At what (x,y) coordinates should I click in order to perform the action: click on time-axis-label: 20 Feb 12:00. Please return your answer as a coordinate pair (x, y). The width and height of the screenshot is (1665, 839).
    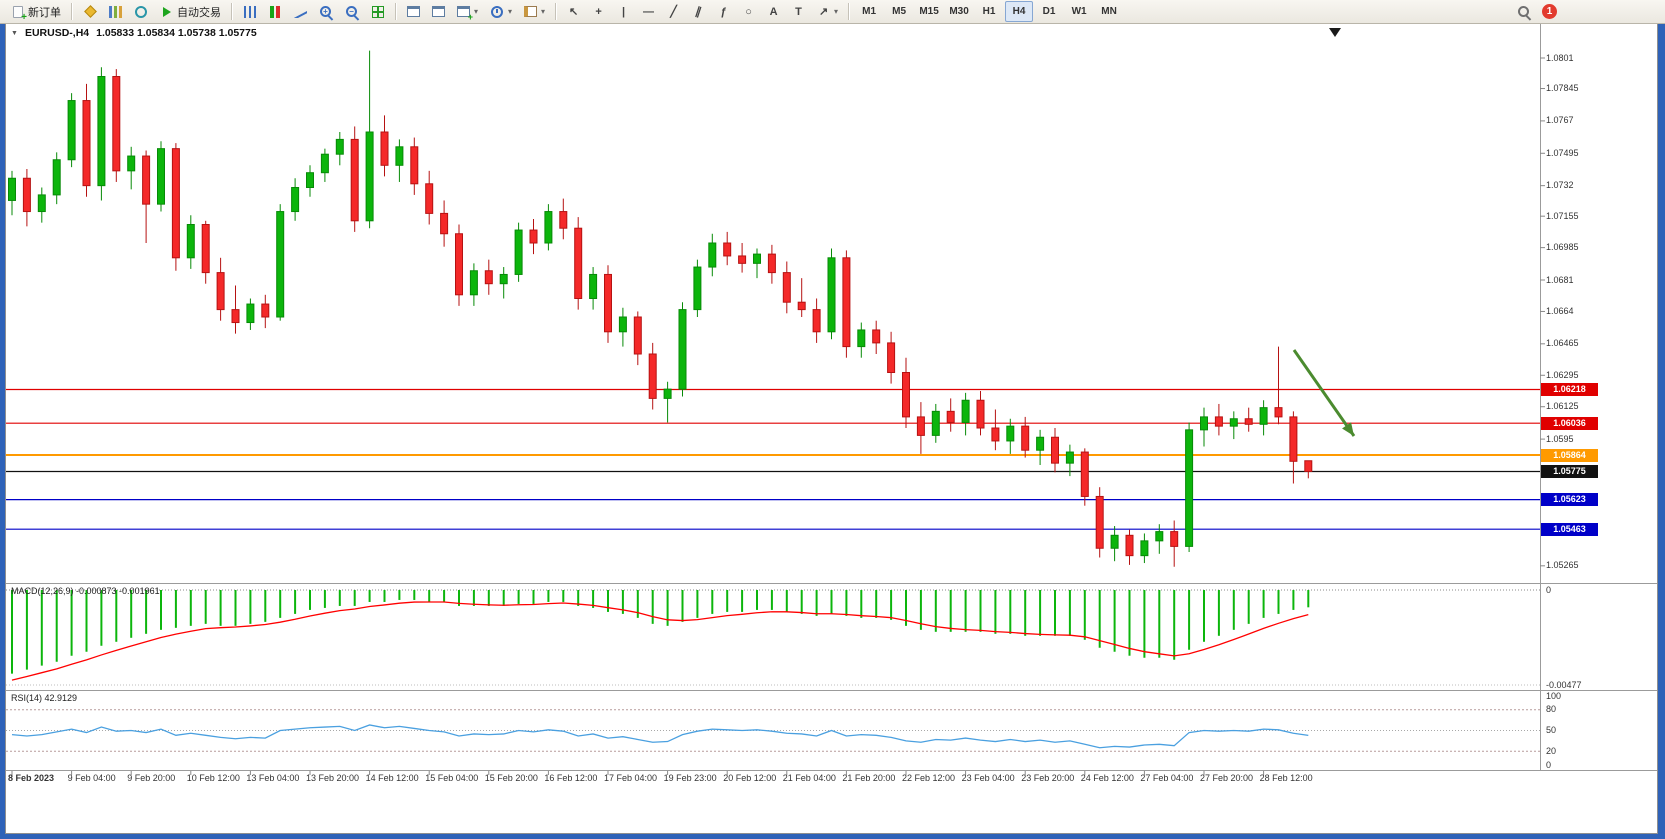
    Looking at the image, I should click on (750, 778).